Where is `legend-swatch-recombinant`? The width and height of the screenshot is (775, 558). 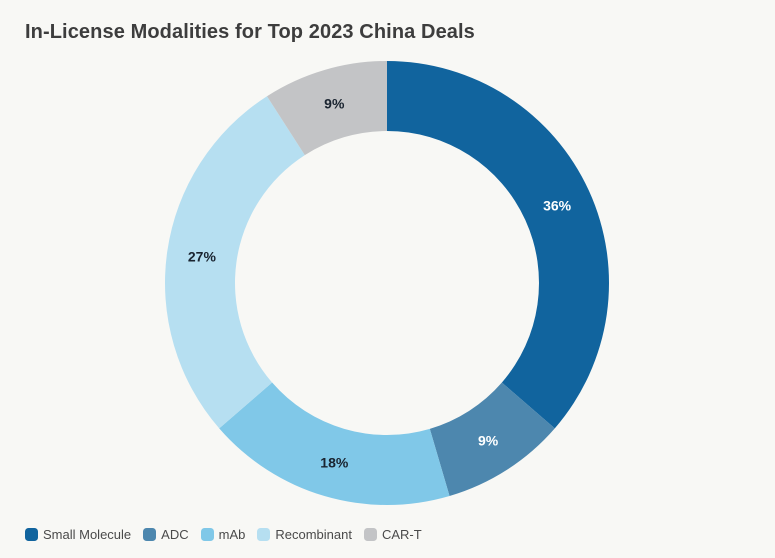 legend-swatch-recombinant is located at coordinates (264, 534).